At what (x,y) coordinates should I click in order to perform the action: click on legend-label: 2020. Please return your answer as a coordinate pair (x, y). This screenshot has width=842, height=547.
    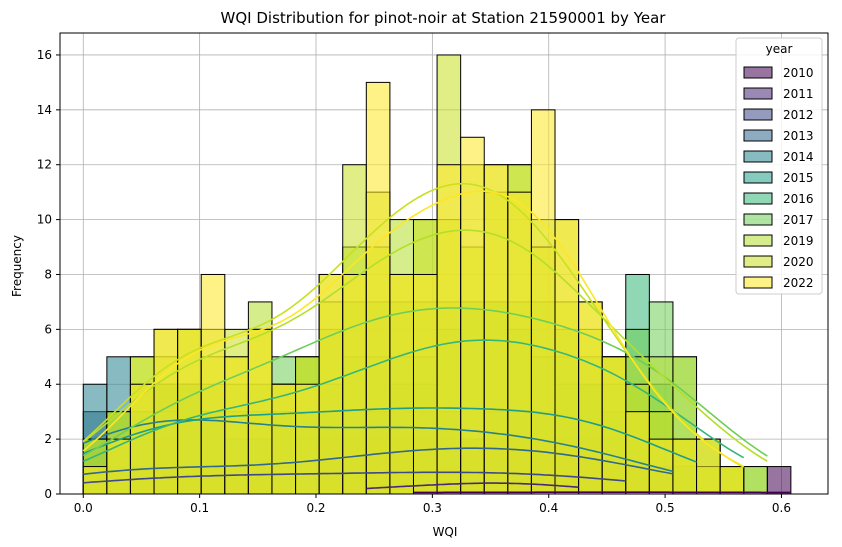
    Looking at the image, I should click on (798, 262).